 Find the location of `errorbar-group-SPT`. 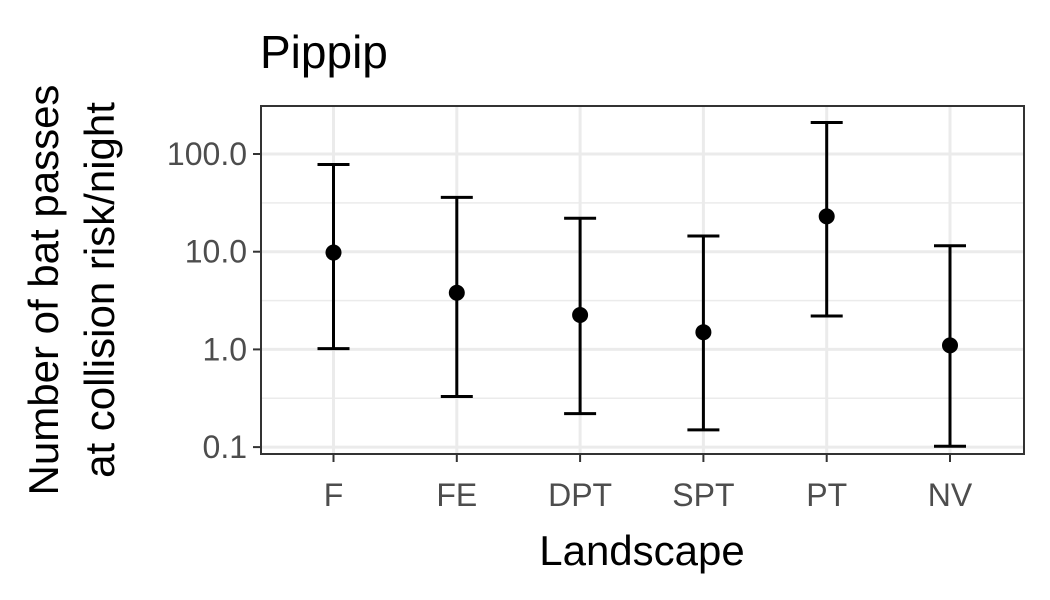

errorbar-group-SPT is located at coordinates (703, 333).